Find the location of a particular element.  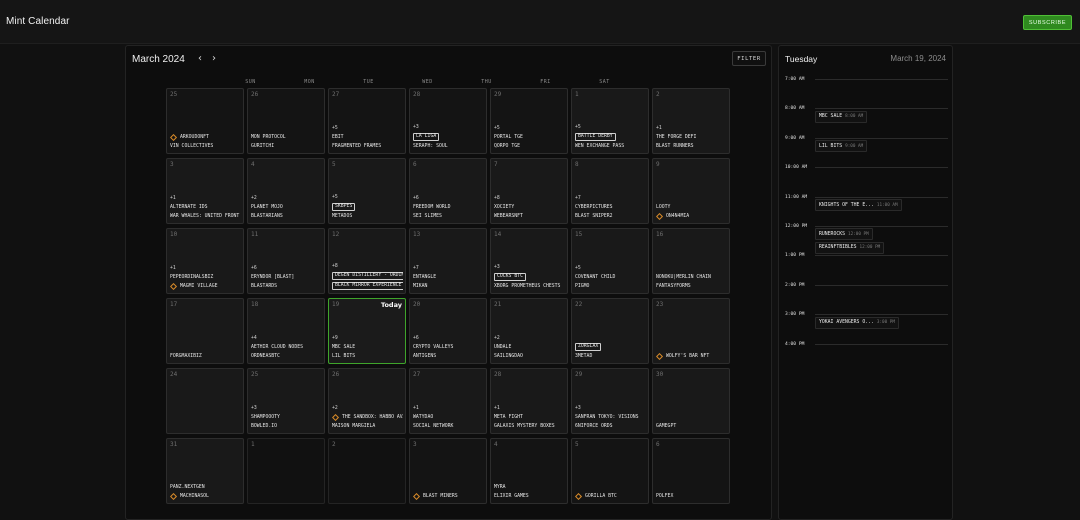

calendar-event: MYRA is located at coordinates (529, 487).